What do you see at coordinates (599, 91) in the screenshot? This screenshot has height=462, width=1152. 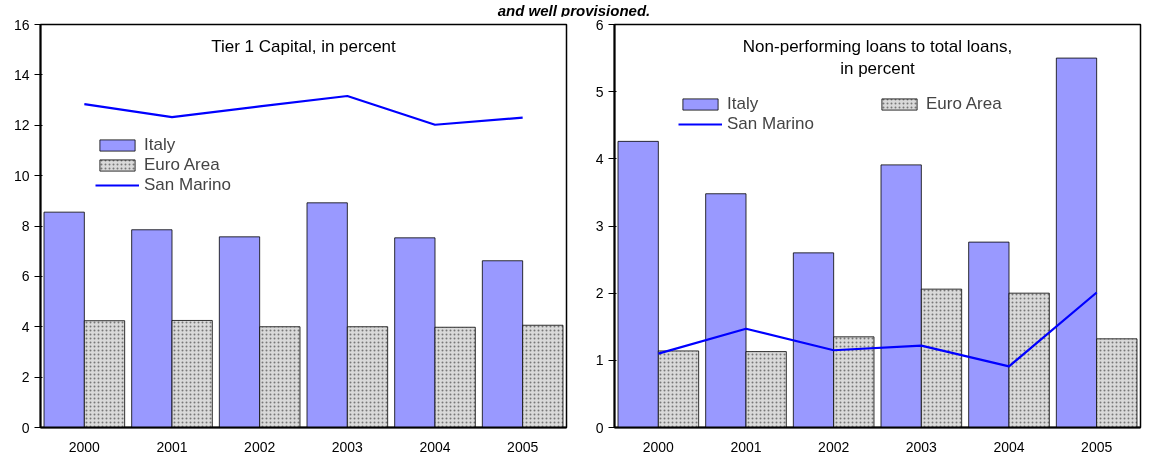 I see `y-tick-label: 5` at bounding box center [599, 91].